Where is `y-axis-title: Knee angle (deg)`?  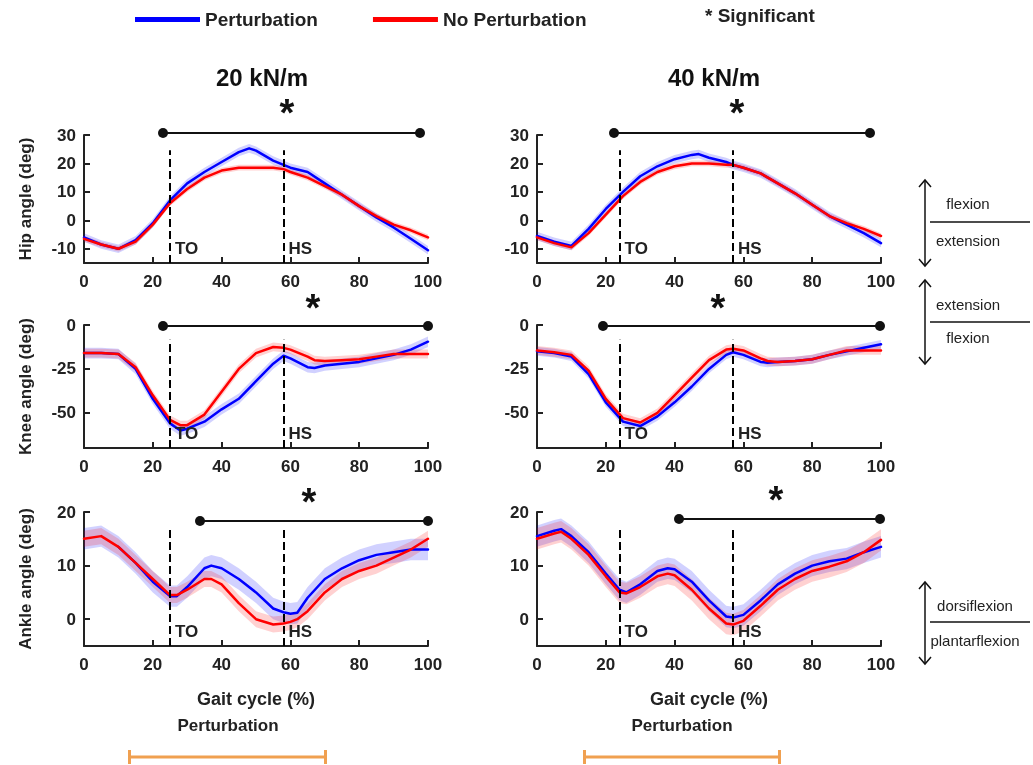
y-axis-title: Knee angle (deg) is located at coordinates (25, 386).